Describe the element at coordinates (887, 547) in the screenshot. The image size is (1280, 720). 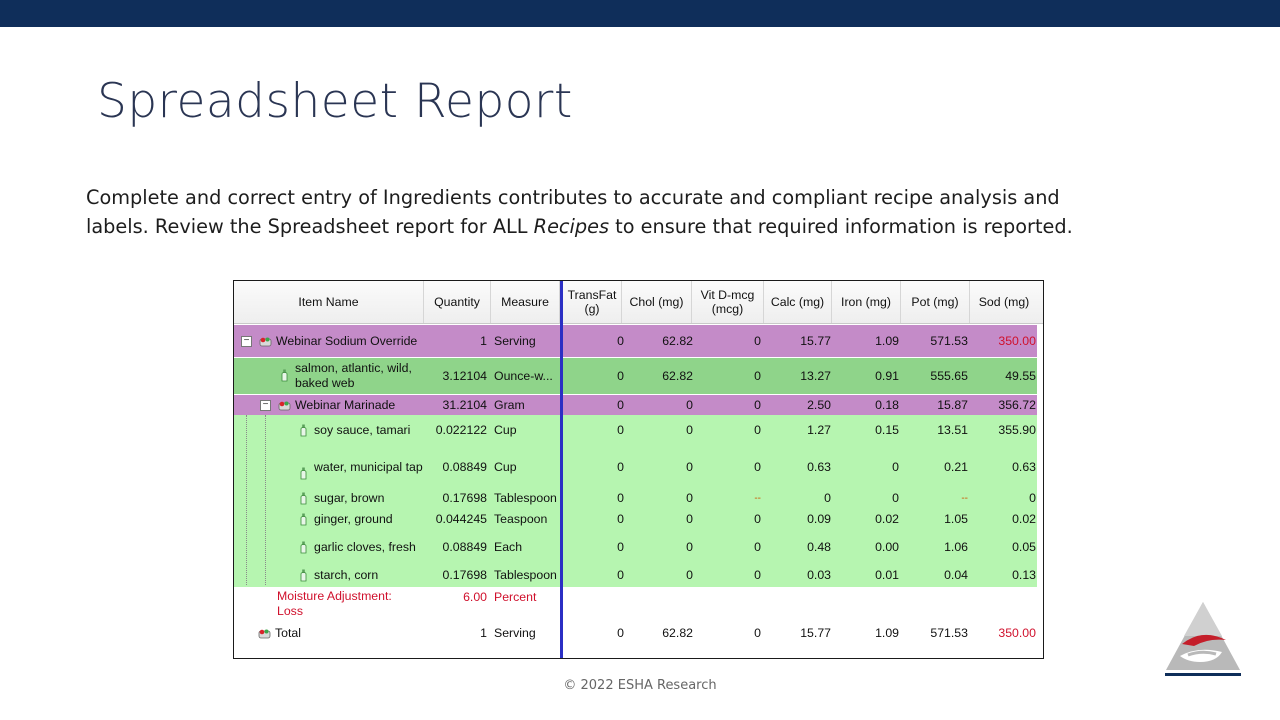
I see `iron: 0.00` at that location.